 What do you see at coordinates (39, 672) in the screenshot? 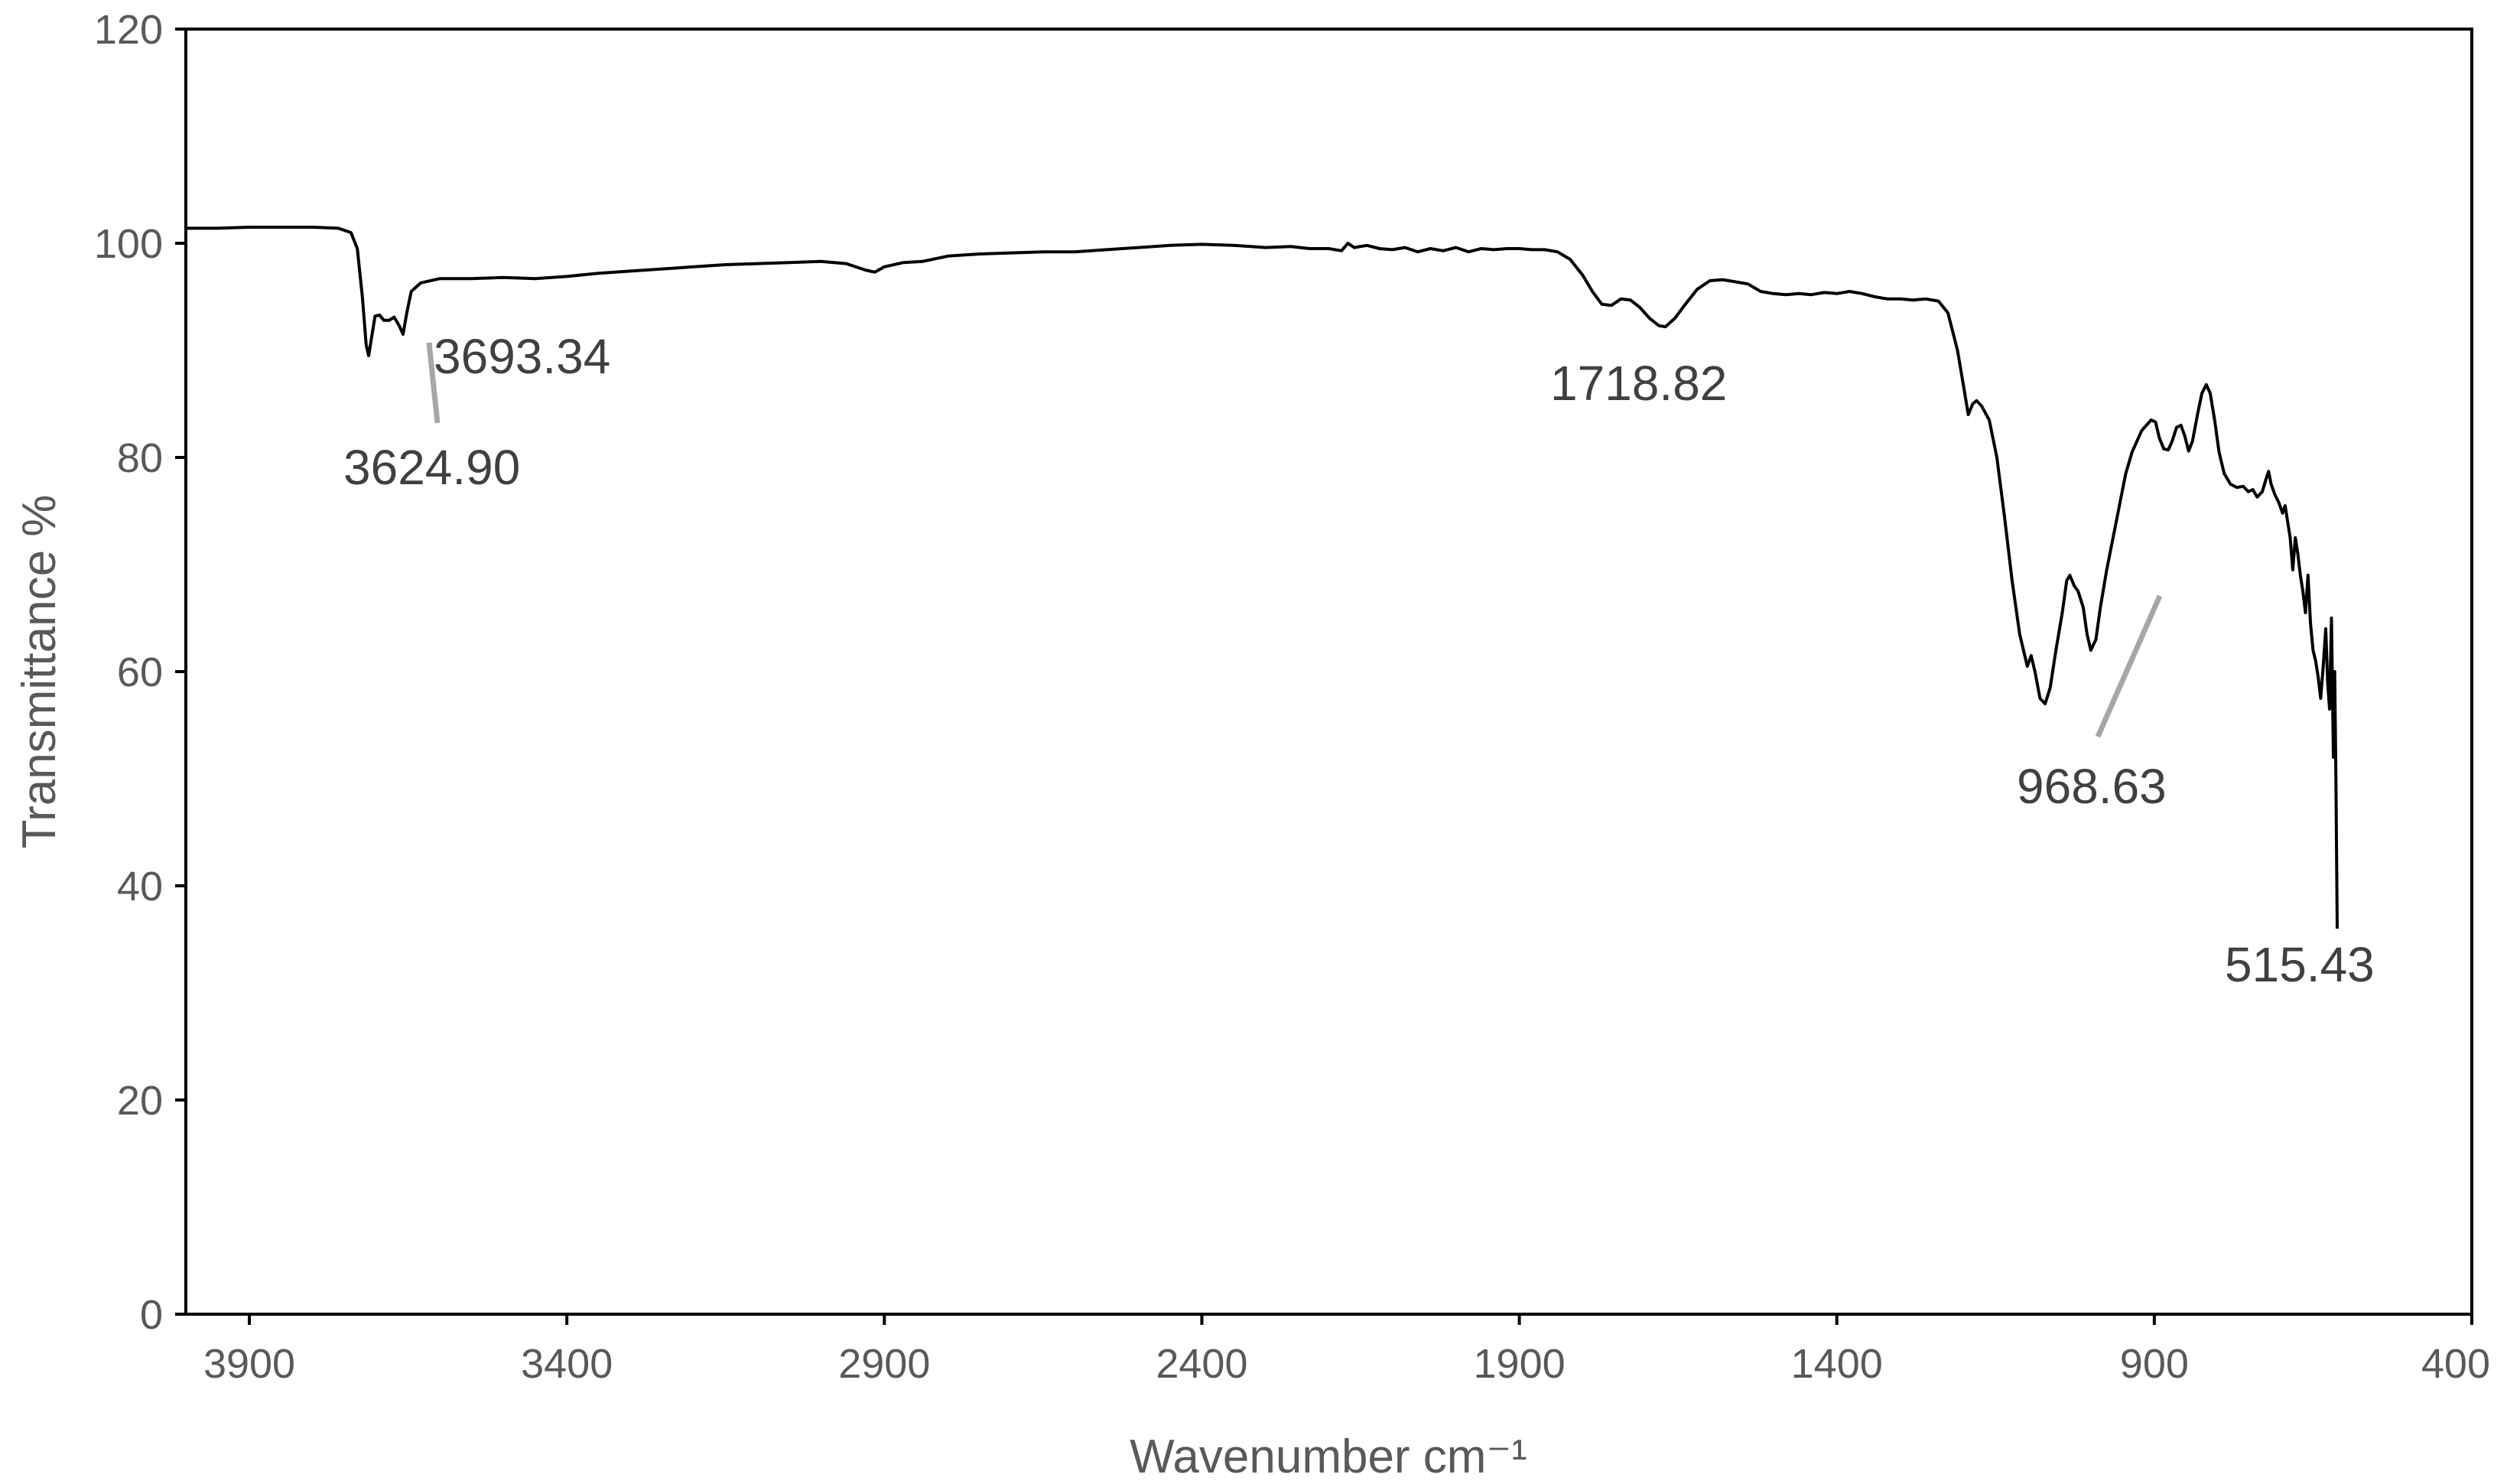
I see `y-axis-title: Transmittance %` at bounding box center [39, 672].